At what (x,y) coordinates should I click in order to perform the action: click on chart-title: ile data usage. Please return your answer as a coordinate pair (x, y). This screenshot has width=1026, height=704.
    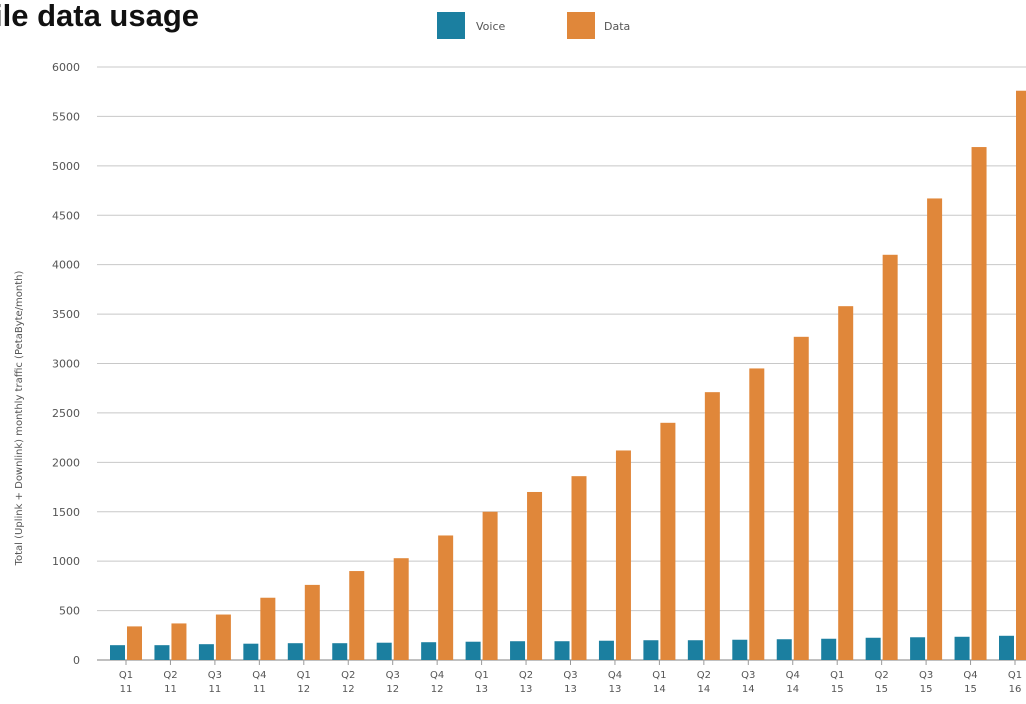
    Looking at the image, I should click on (100, 16).